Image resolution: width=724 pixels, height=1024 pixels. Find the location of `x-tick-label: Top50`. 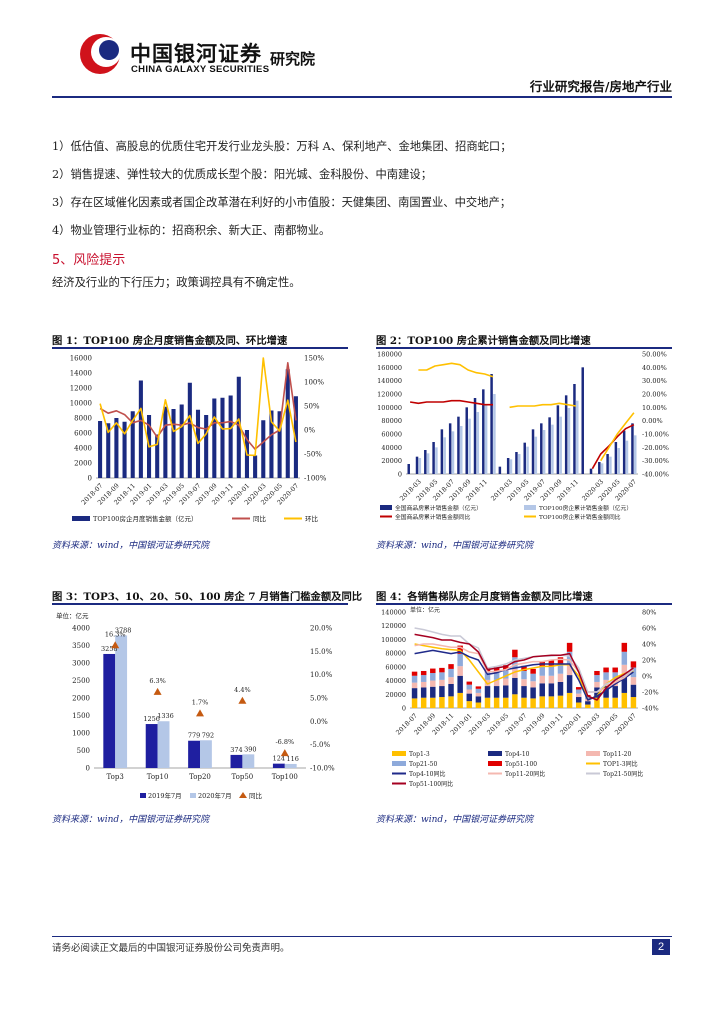

x-tick-label: Top50 is located at coordinates (243, 777).